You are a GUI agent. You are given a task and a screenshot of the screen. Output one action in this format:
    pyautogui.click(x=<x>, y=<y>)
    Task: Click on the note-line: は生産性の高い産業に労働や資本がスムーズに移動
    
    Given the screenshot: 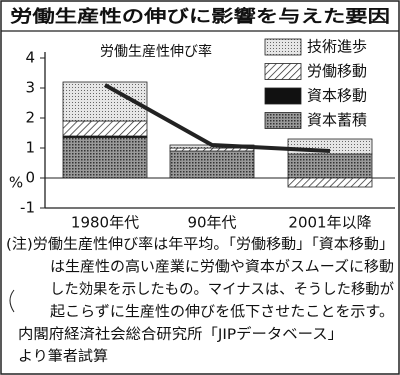 What is the action you would take?
    pyautogui.click(x=222, y=267)
    